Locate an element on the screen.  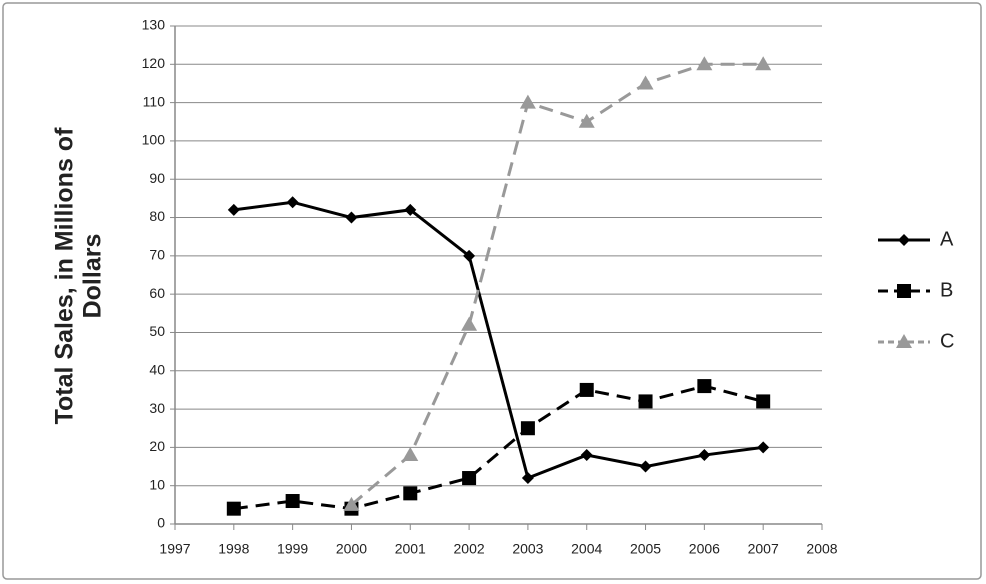
legend-label: C is located at coordinates (947, 341).